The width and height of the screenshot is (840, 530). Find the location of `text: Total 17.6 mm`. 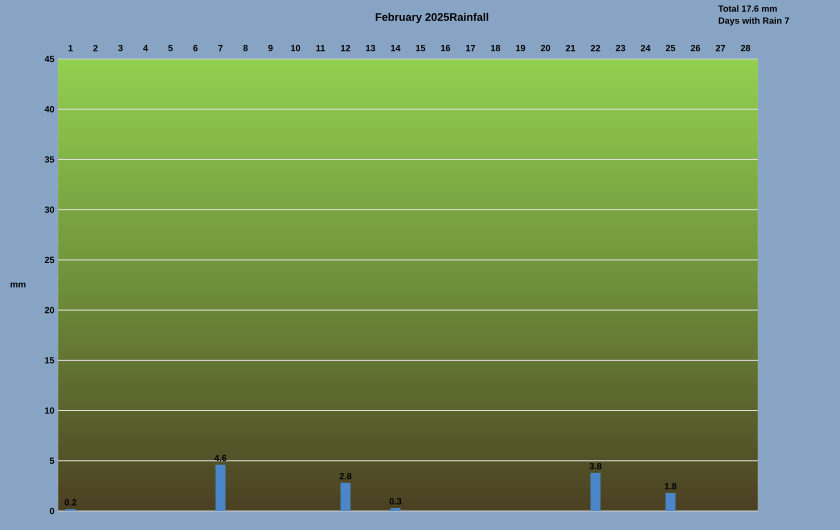

text: Total 17.6 mm is located at coordinates (747, 8).